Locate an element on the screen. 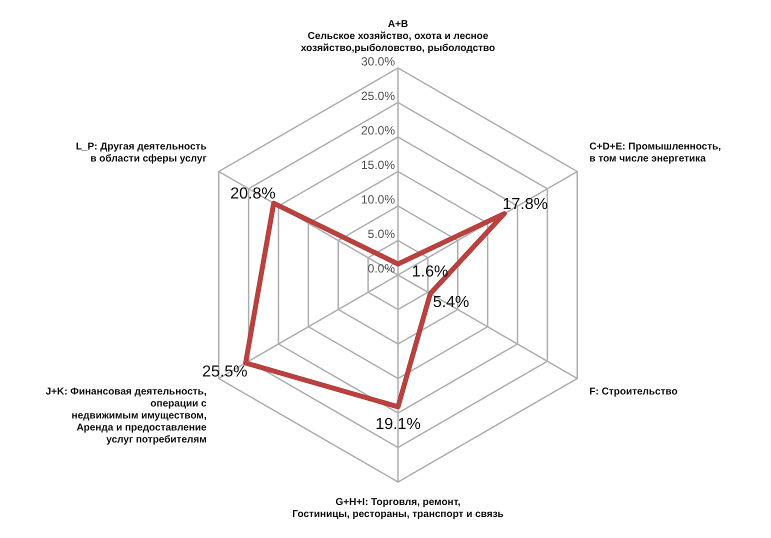 The height and width of the screenshot is (538, 771). y-tick-label: 5.0% is located at coordinates (382, 233).